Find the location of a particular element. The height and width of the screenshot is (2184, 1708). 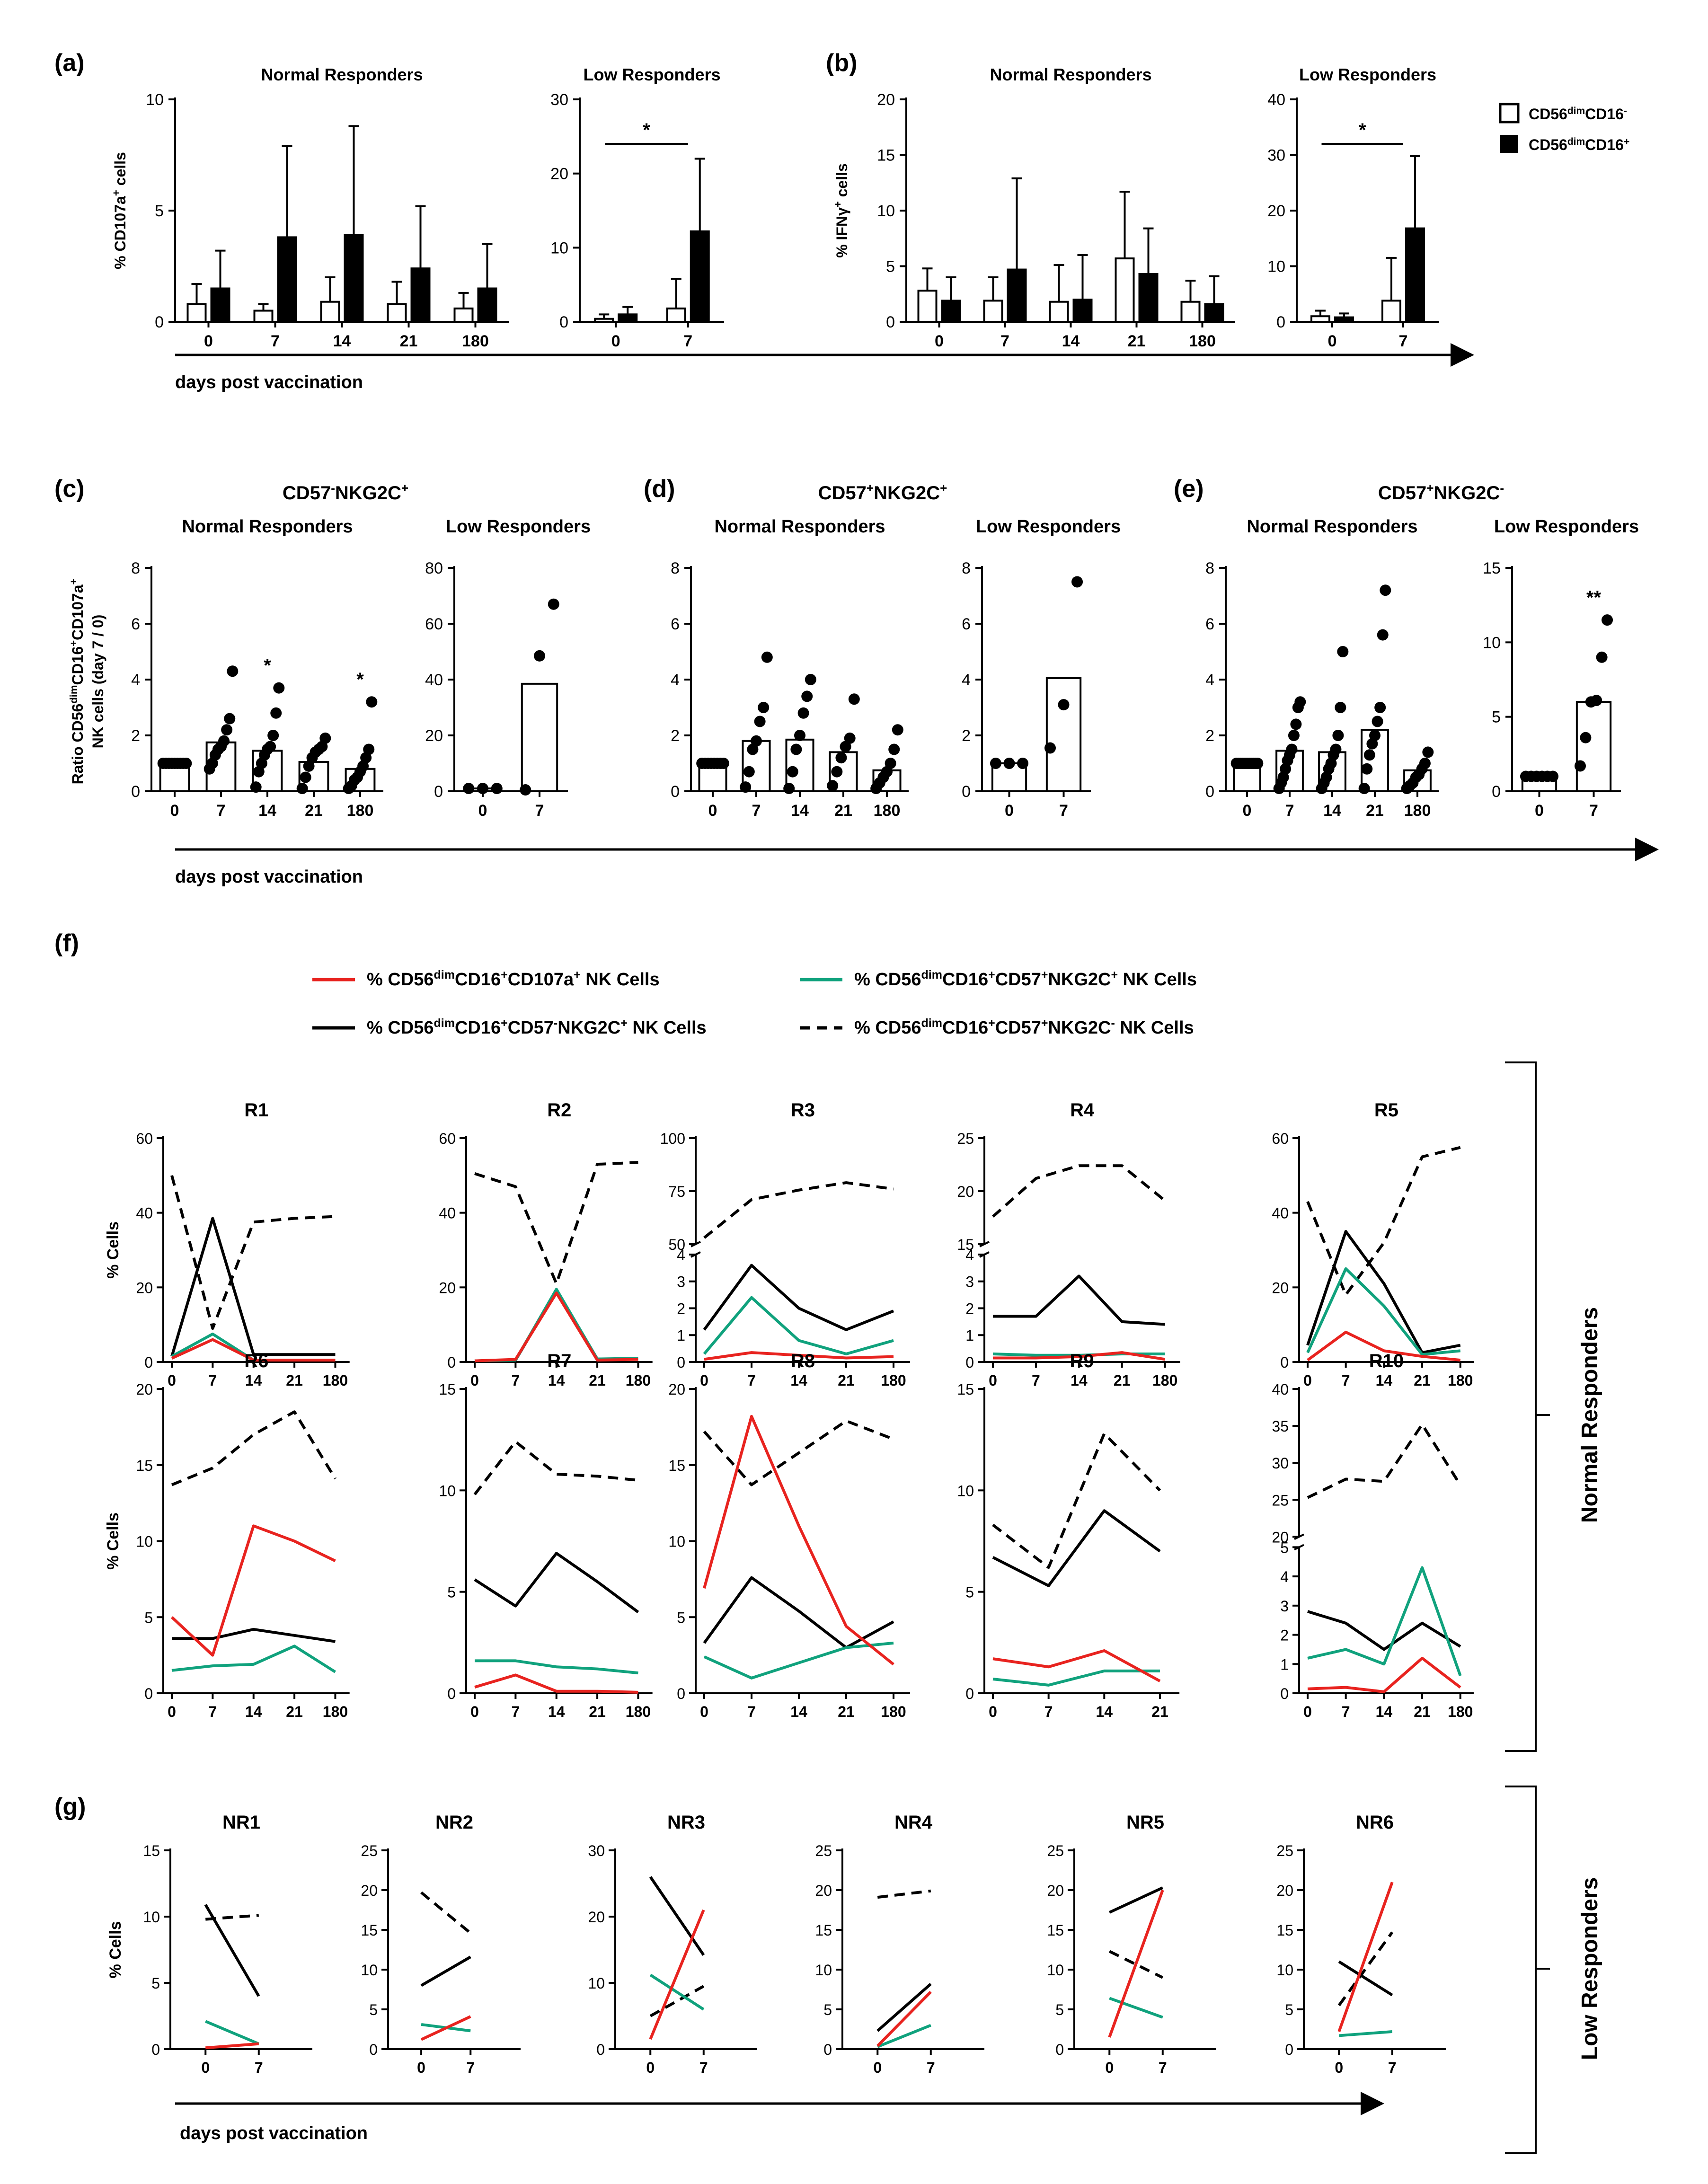

panel-label-f: (f) is located at coordinates (66, 943).